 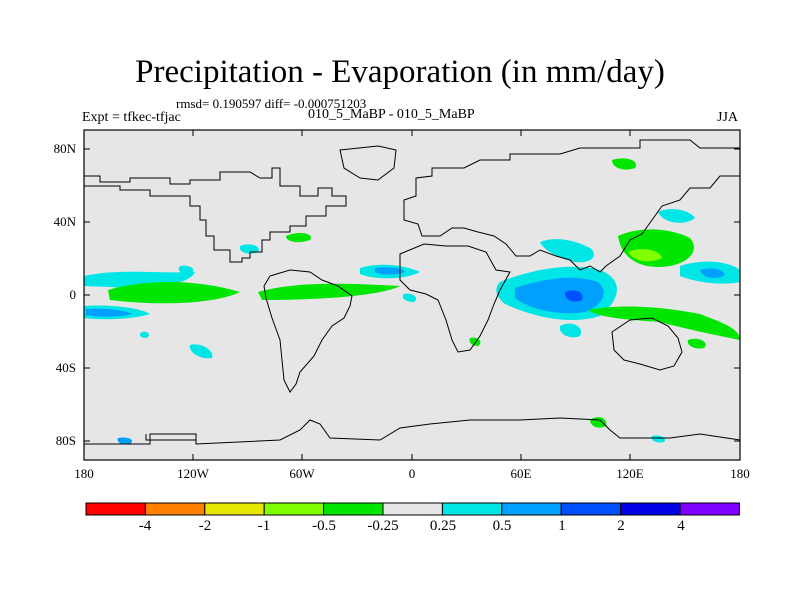 What do you see at coordinates (443, 526) in the screenshot?
I see `colorbar-label: 0.25` at bounding box center [443, 526].